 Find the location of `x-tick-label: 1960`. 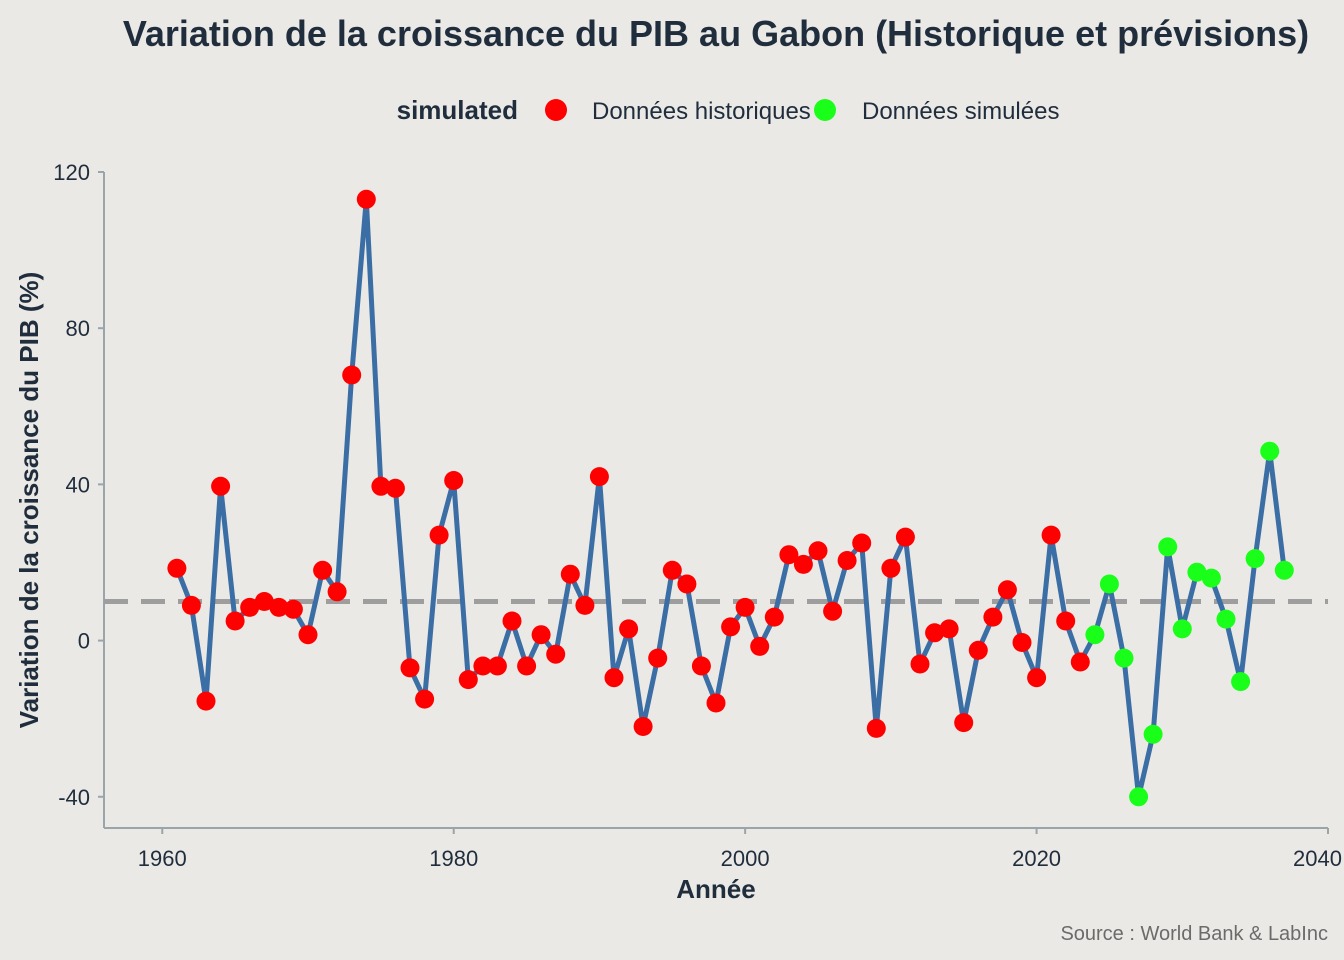

x-tick-label: 1960 is located at coordinates (162, 858).